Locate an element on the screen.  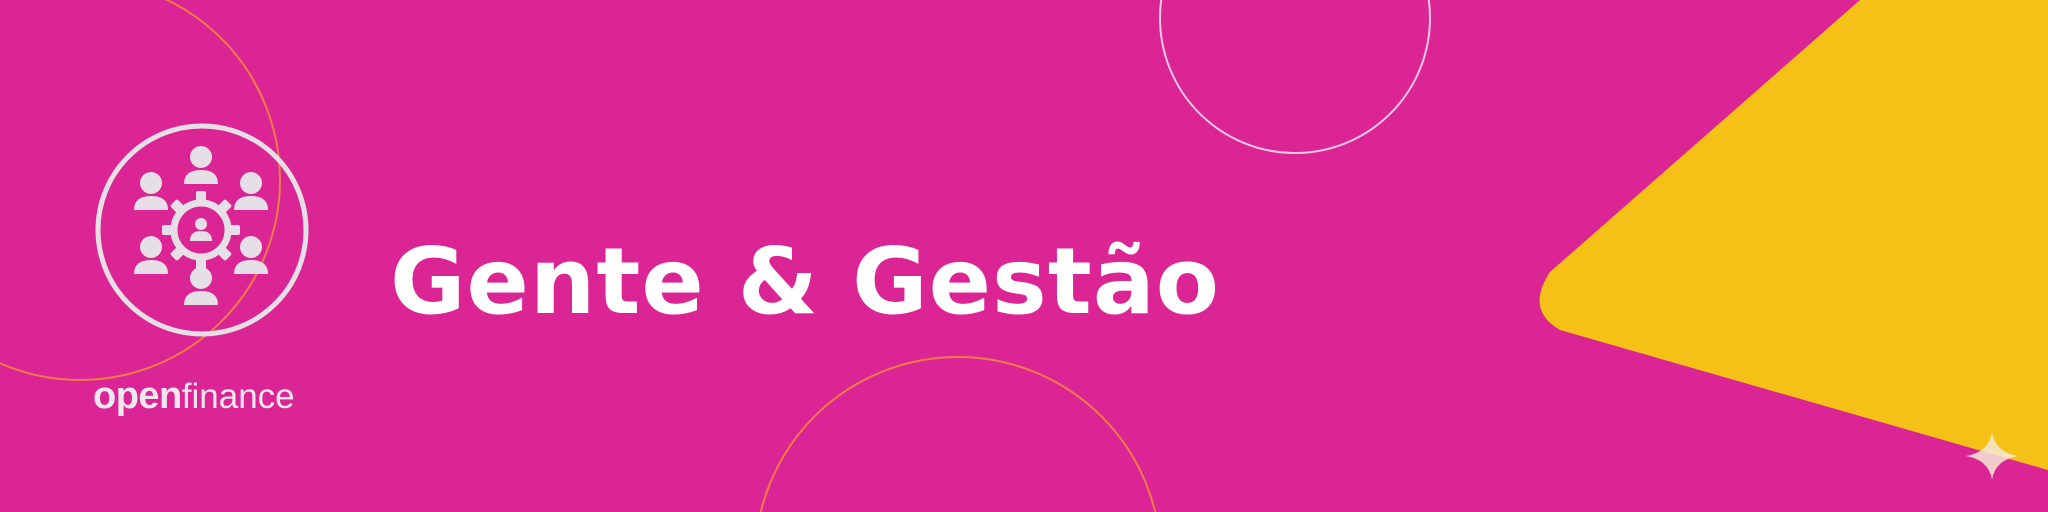
orange-ring-left is located at coordinates (140, 190).